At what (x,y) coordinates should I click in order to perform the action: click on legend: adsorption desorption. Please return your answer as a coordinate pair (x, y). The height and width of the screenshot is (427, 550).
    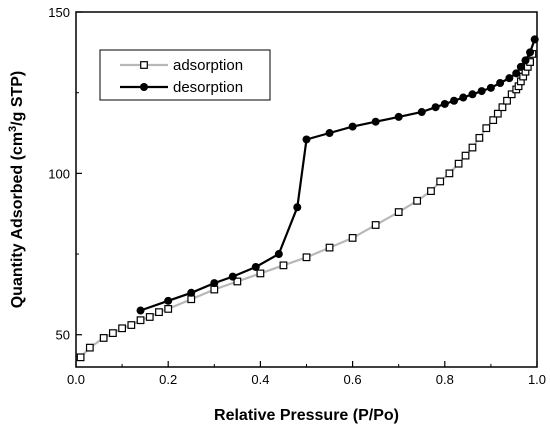
    Looking at the image, I should click on (185, 75).